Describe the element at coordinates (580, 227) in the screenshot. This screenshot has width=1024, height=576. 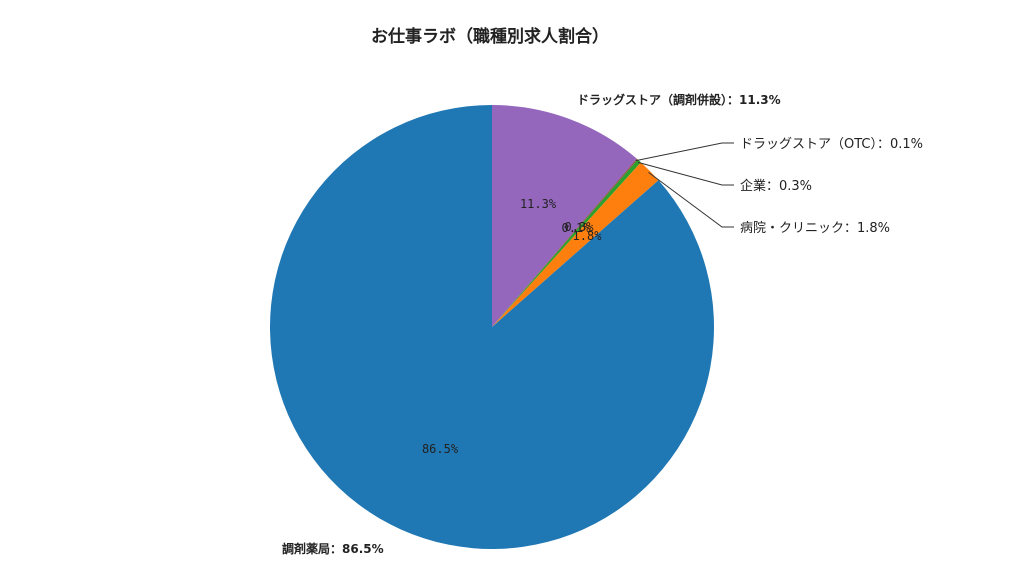
I see `slice-percent-label-2: 0.3%` at that location.